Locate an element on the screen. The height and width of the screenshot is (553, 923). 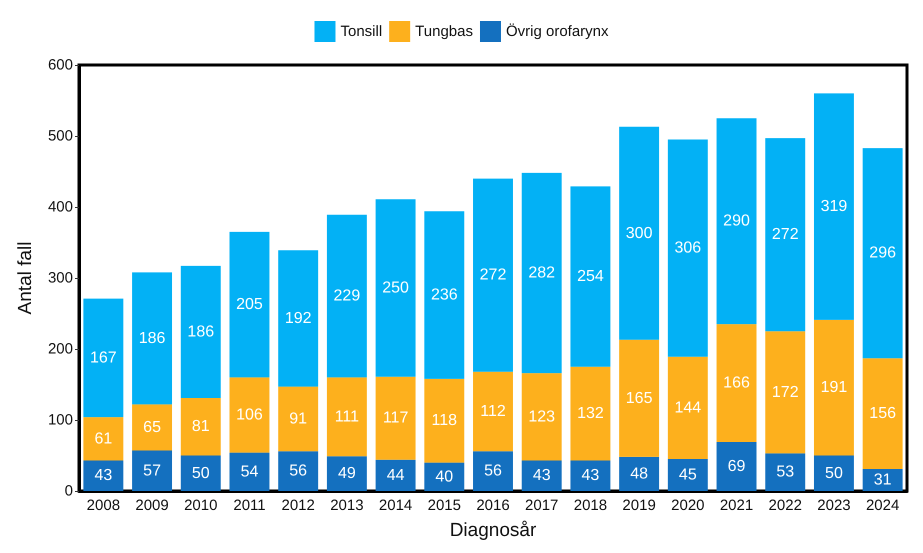
data-label: 172 is located at coordinates (785, 392).